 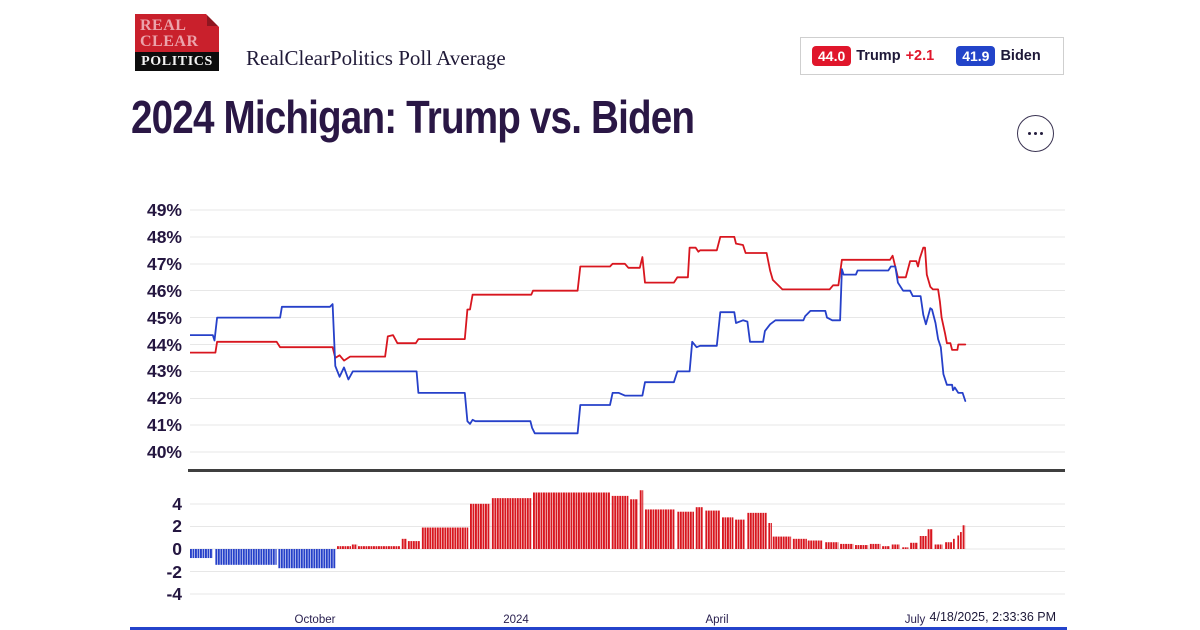 I want to click on rcp-logo: REAL CLEAR POLITICS, so click(x=177, y=42).